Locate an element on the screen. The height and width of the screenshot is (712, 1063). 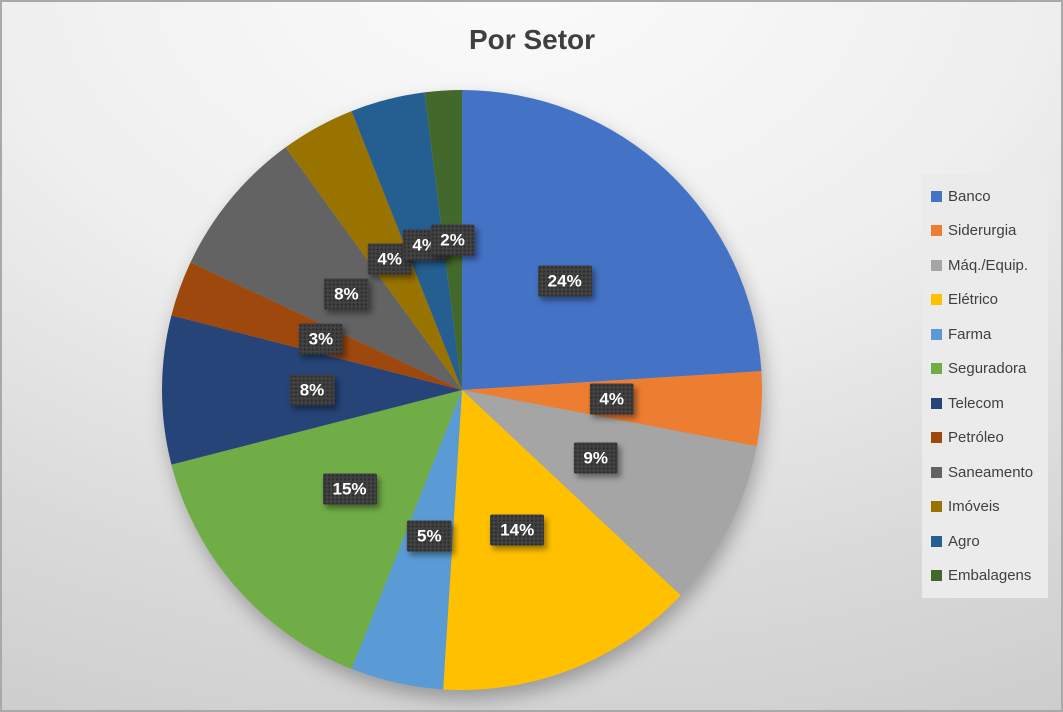
pie-slice-eletrico is located at coordinates (562, 540).